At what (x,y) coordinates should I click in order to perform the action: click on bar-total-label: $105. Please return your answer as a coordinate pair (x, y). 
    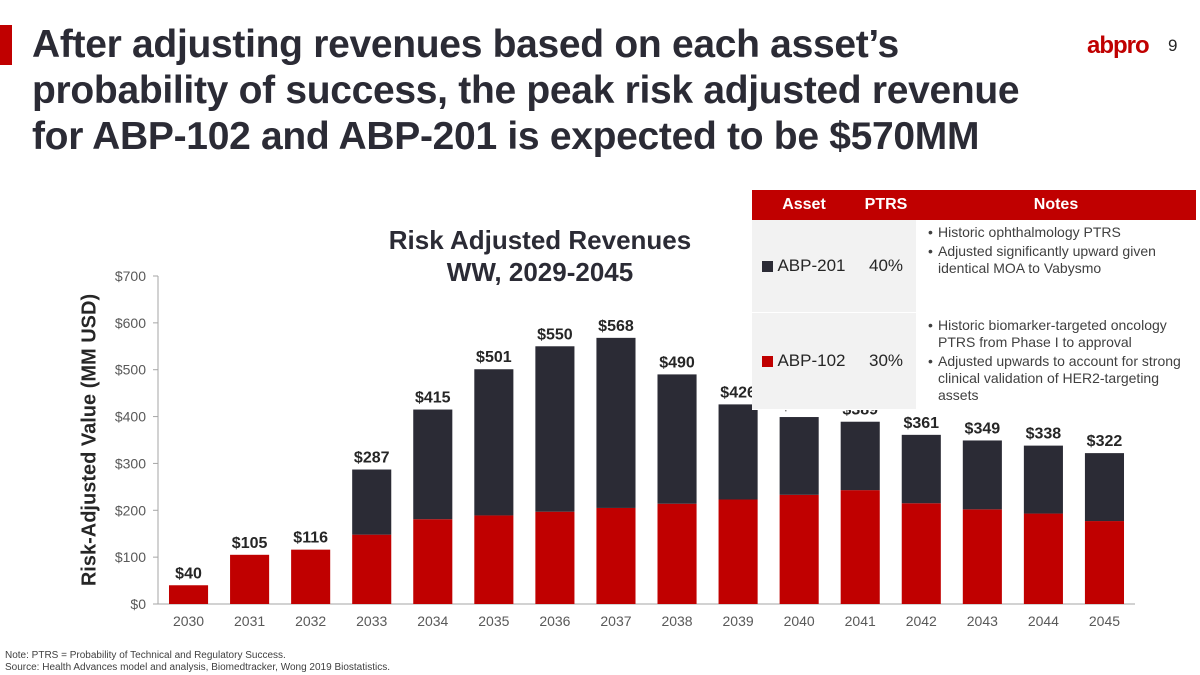
    Looking at the image, I should click on (250, 543).